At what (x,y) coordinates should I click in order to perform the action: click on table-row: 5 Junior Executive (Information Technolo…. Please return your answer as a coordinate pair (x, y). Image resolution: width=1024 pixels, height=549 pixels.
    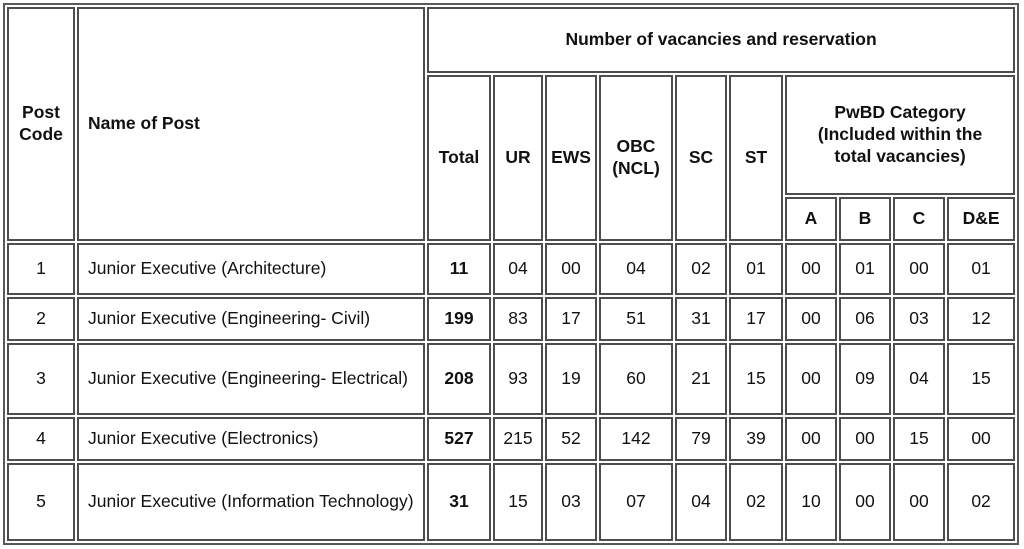
    Looking at the image, I should click on (511, 502).